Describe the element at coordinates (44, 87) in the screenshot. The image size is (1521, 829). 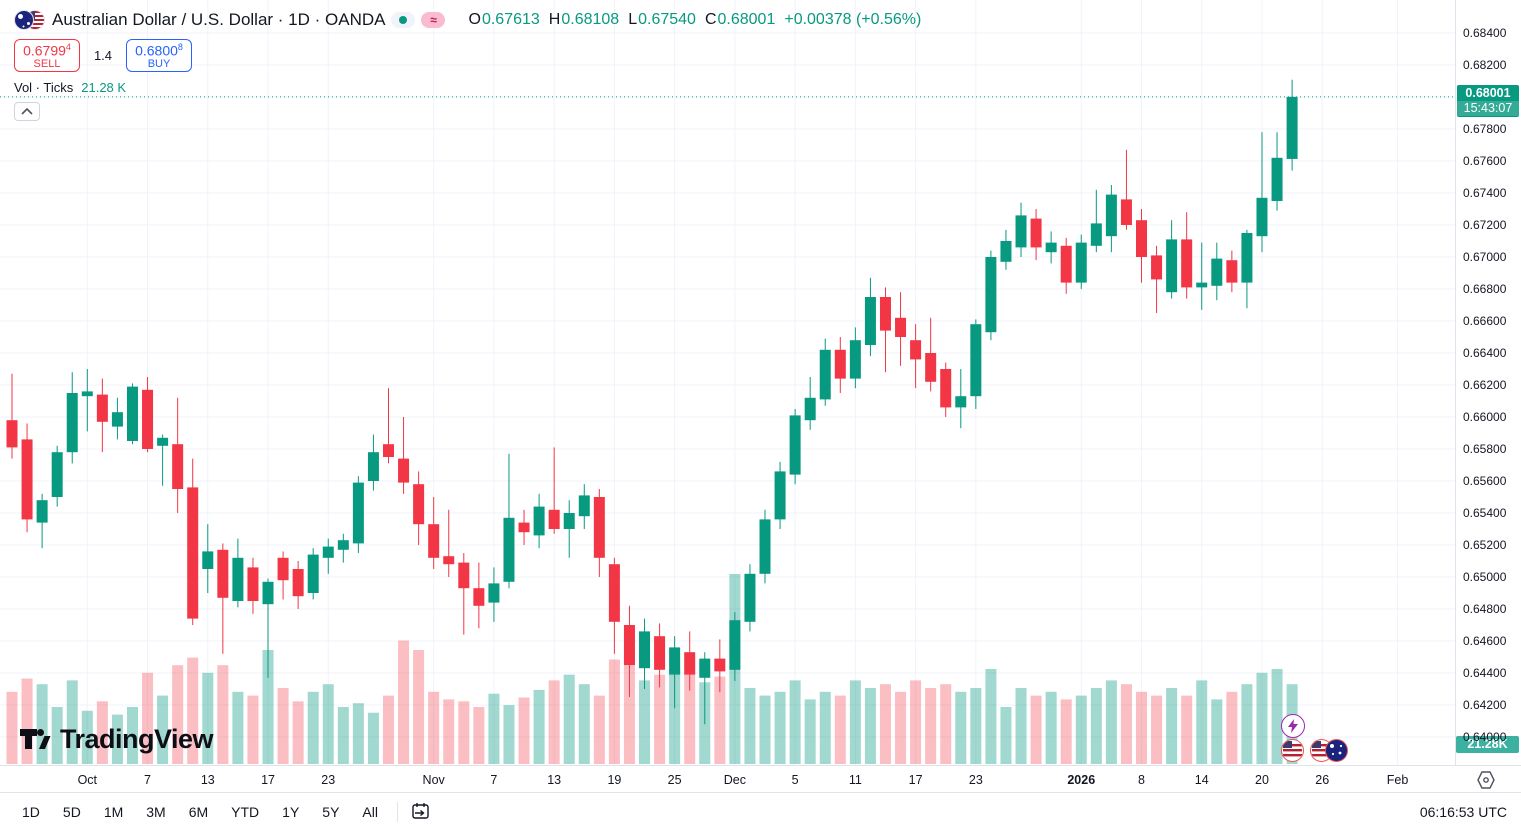
I see `volume-study-label: Vol · Ticks` at that location.